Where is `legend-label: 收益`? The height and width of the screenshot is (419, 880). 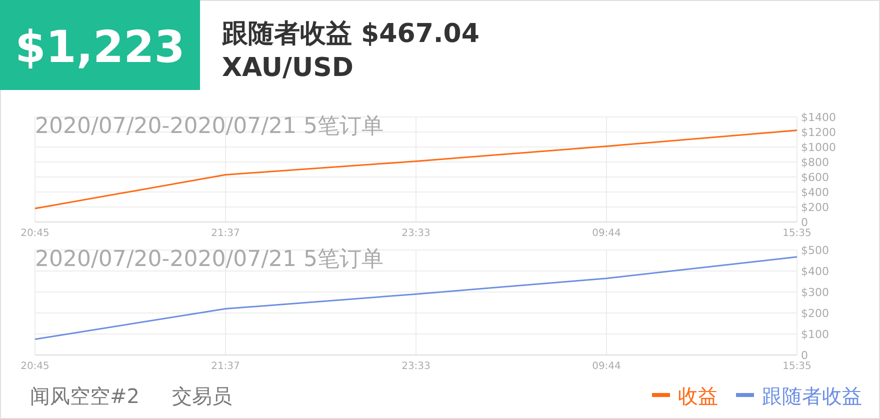
legend-label: 收益 is located at coordinates (698, 396).